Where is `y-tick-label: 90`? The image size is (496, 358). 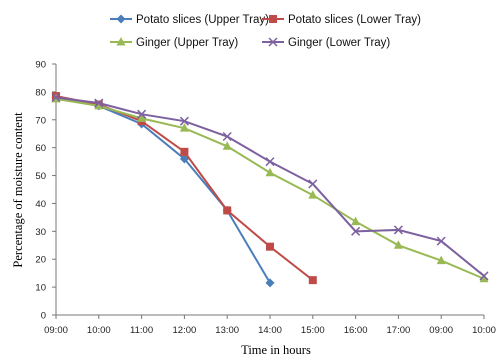
y-tick-label: 90 is located at coordinates (40, 65).